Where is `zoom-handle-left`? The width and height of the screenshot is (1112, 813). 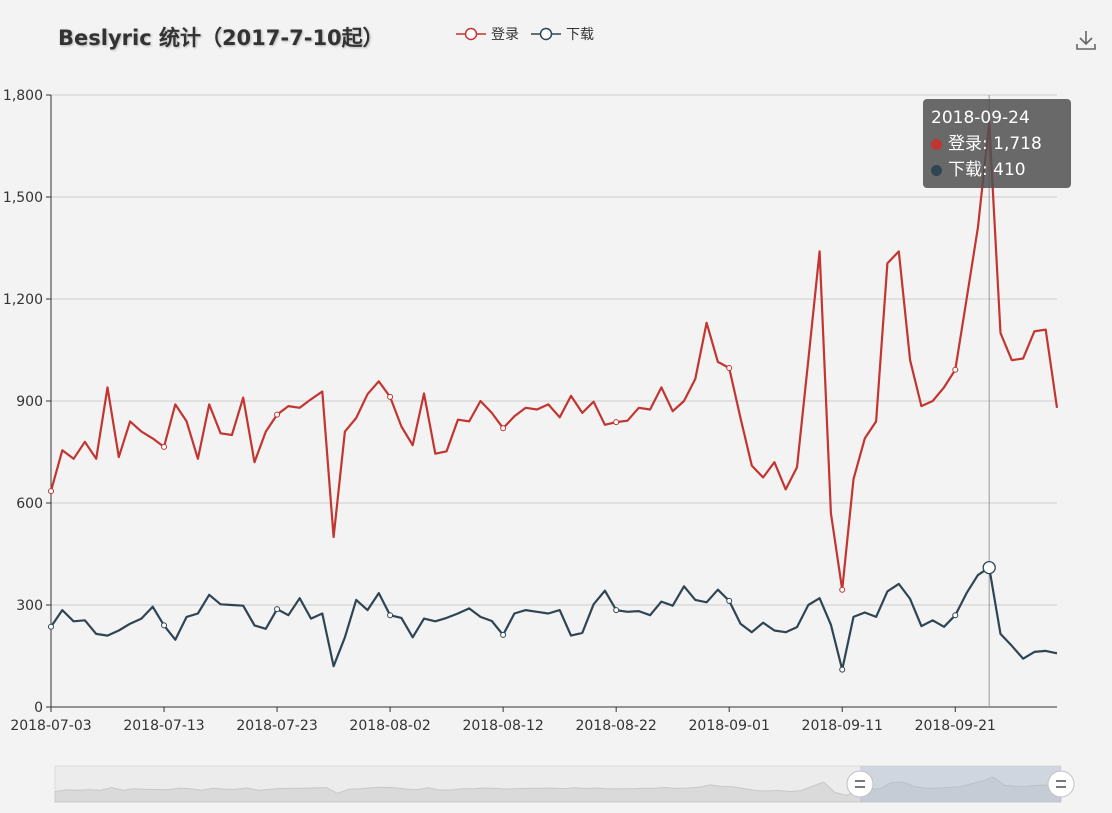 zoom-handle-left is located at coordinates (860, 784).